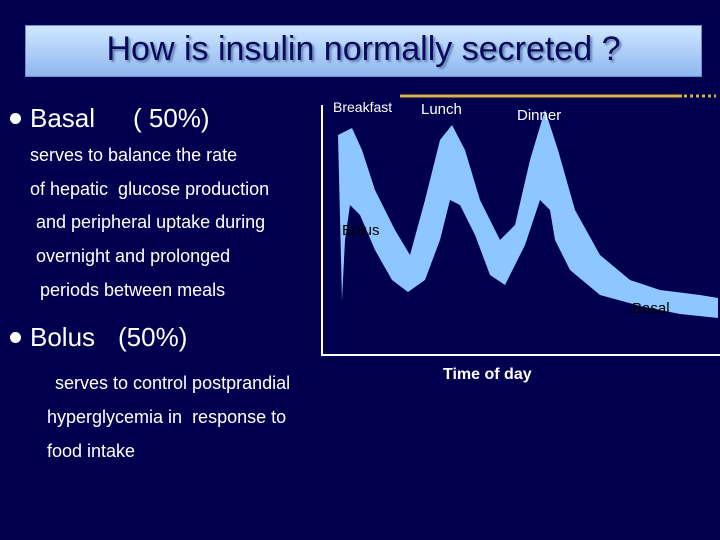 The image size is (720, 540). Describe the element at coordinates (487, 374) in the screenshot. I see `x-axis-label: Time of day` at that location.